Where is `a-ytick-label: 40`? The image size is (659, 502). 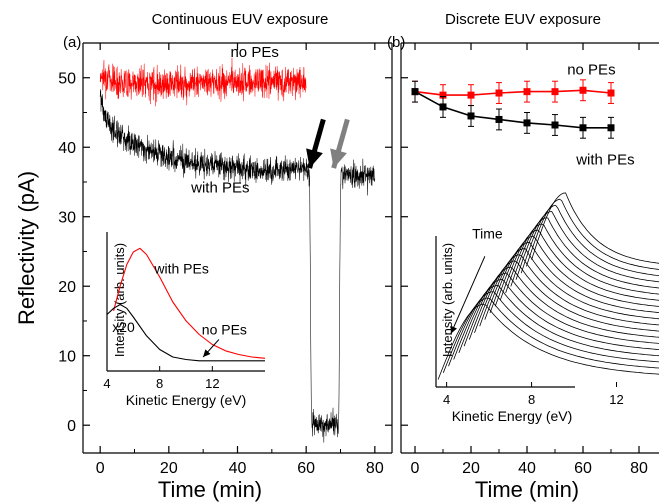 a-ytick-label: 40 is located at coordinates (67, 148).